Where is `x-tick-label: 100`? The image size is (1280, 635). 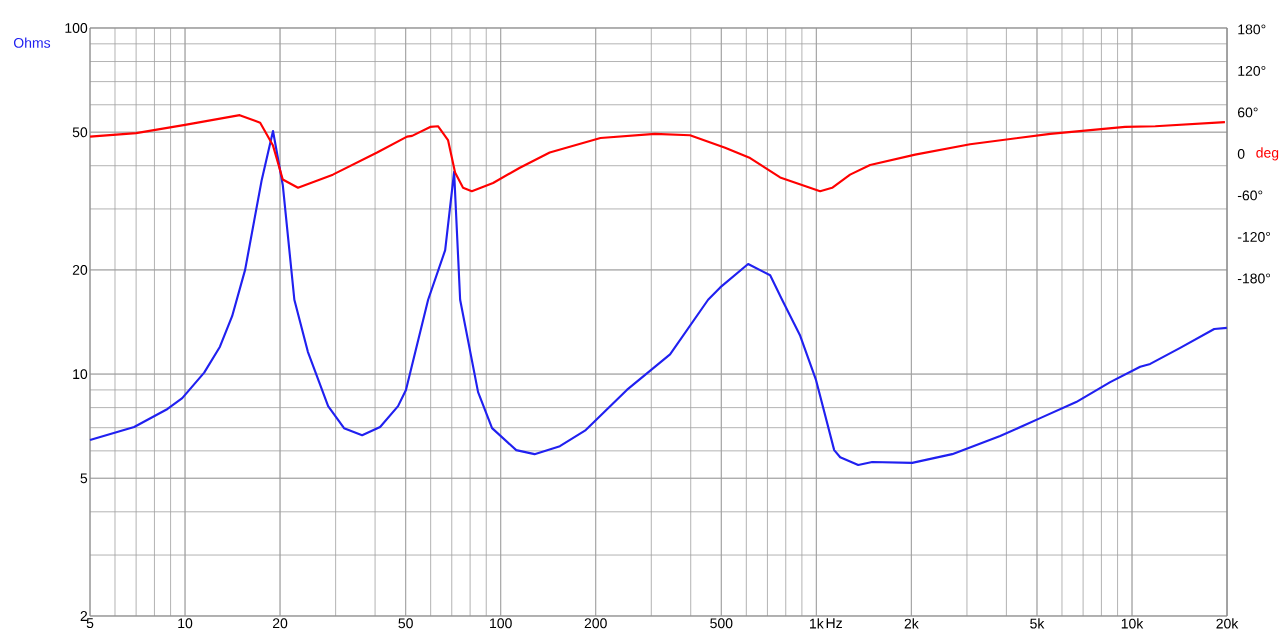 x-tick-label: 100 is located at coordinates (501, 623).